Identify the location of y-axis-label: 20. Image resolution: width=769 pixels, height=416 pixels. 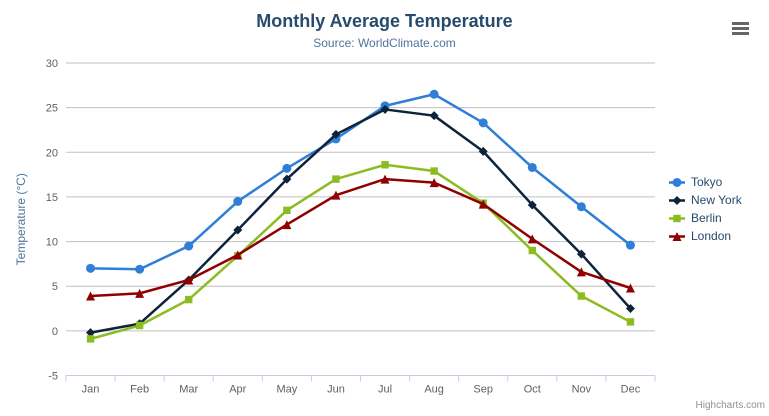
(52, 153).